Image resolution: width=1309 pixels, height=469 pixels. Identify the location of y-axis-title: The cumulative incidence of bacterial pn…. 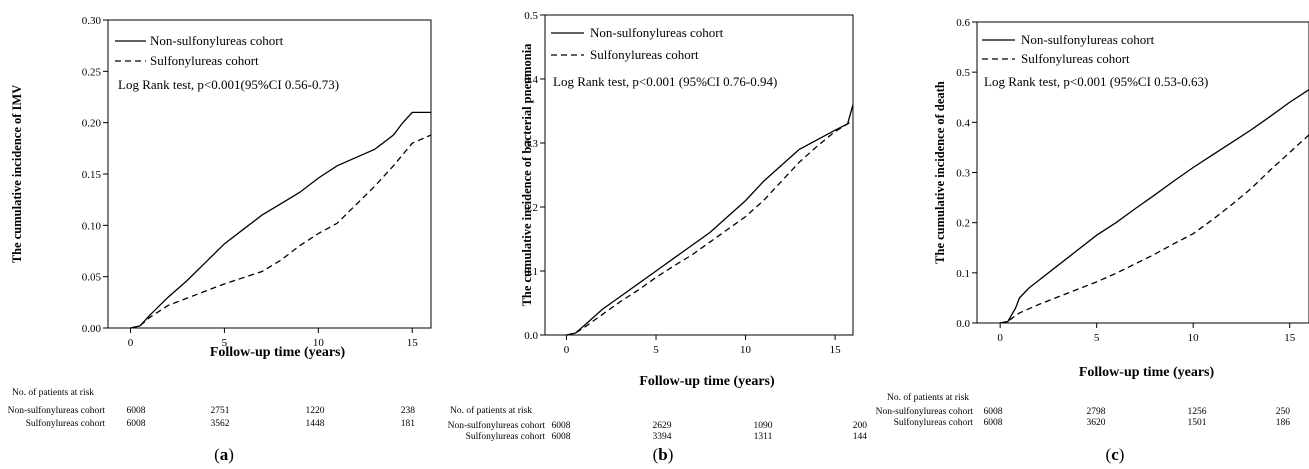
(527, 175).